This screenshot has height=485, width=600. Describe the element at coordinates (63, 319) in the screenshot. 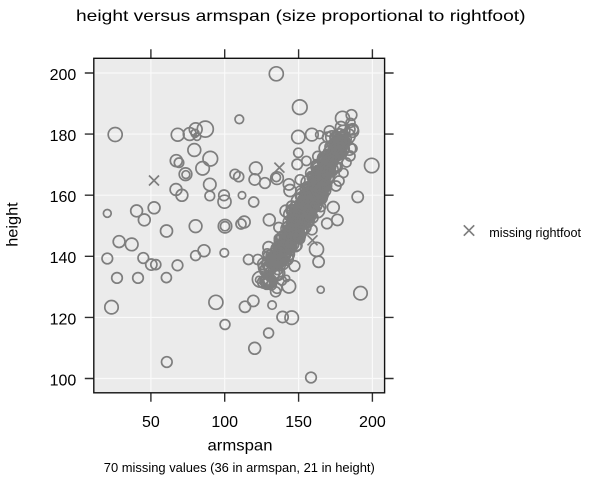

I see `svg-text: 120` at that location.